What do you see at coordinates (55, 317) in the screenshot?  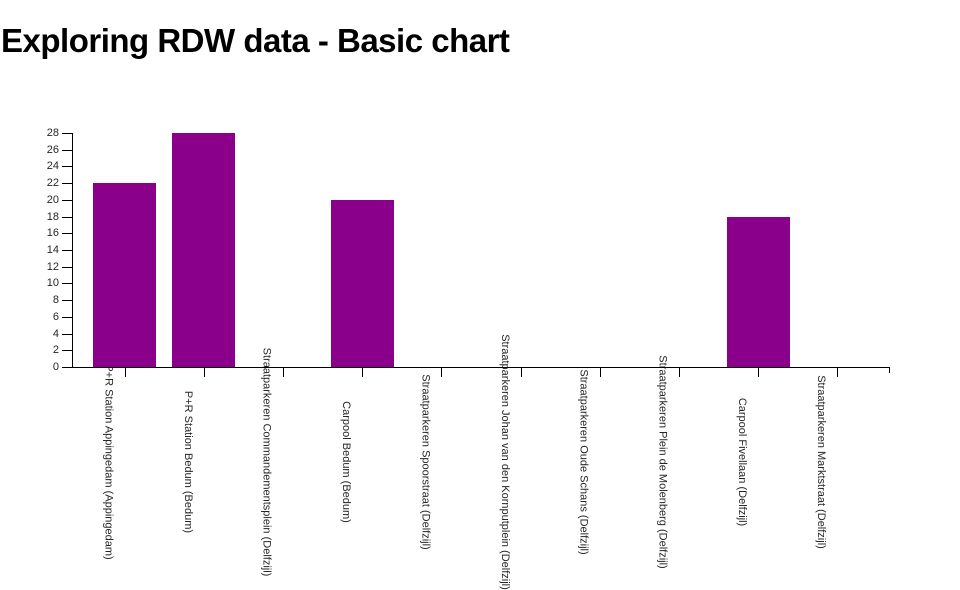 I see `y-axis-label: 6` at bounding box center [55, 317].